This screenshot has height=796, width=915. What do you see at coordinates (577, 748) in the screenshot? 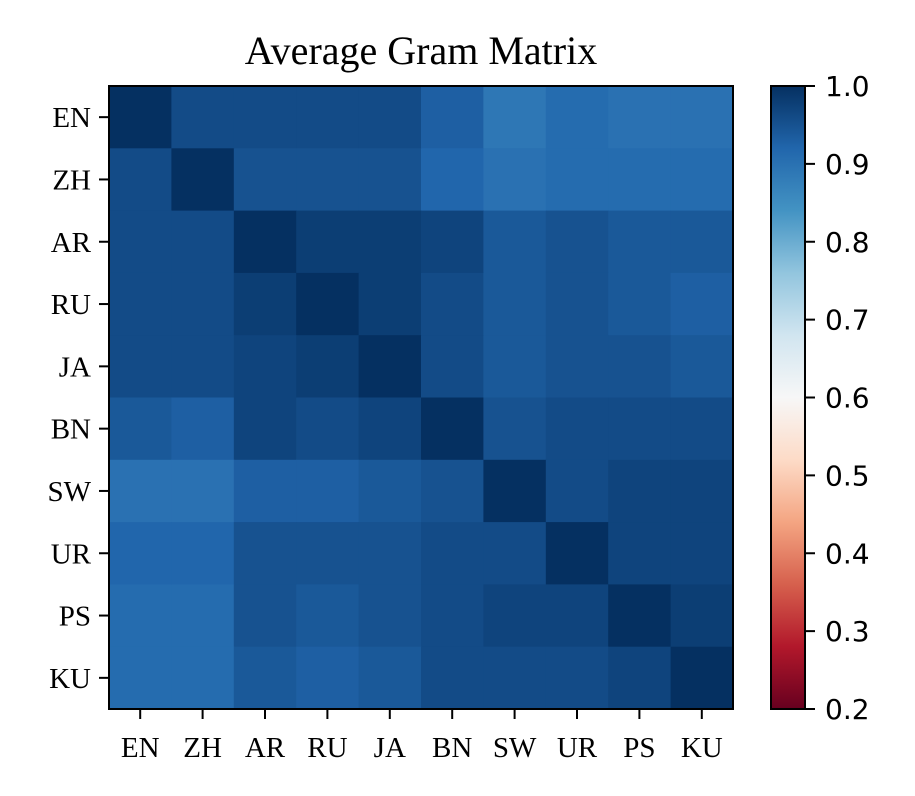
I see `x-tick-label: UR` at bounding box center [577, 748].